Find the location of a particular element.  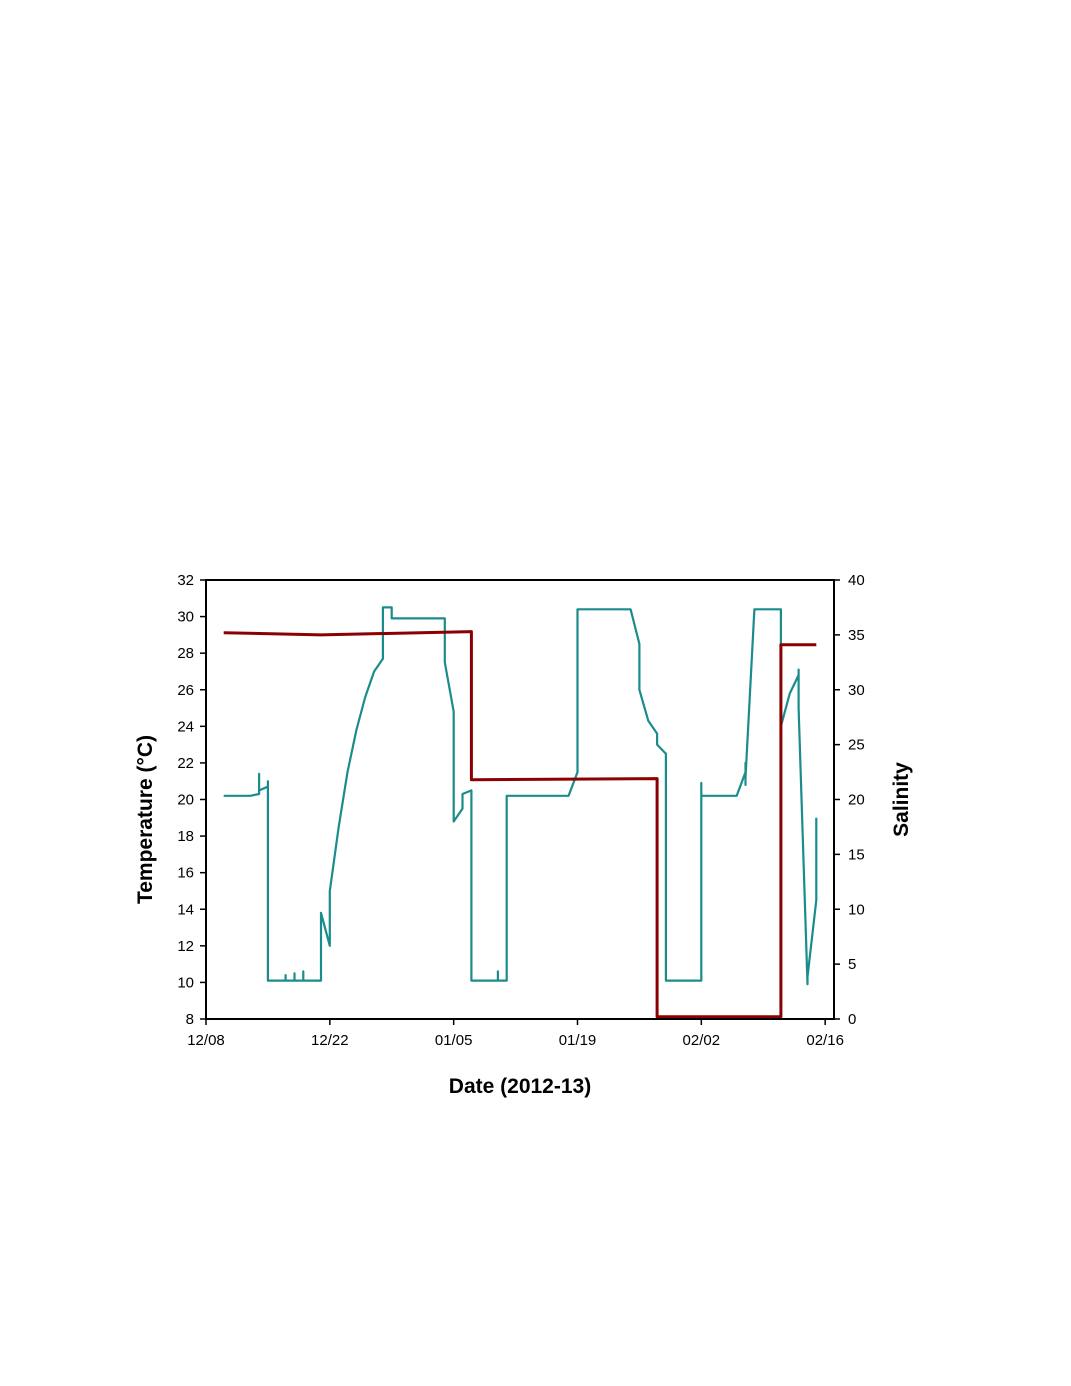

y-tick-label-salinity: 10 is located at coordinates (856, 909).